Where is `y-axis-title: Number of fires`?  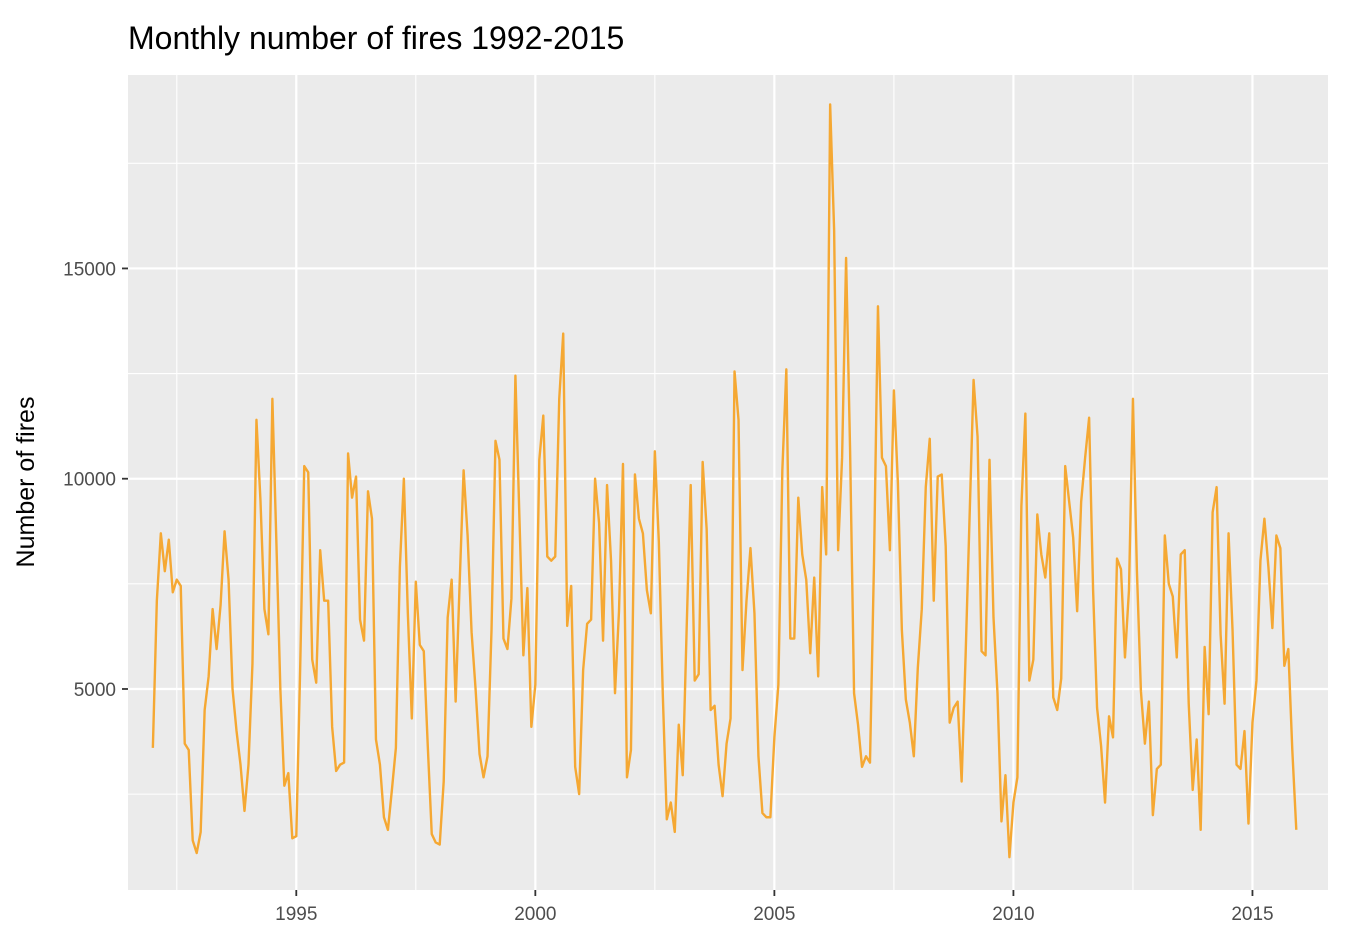 y-axis-title: Number of fires is located at coordinates (26, 482).